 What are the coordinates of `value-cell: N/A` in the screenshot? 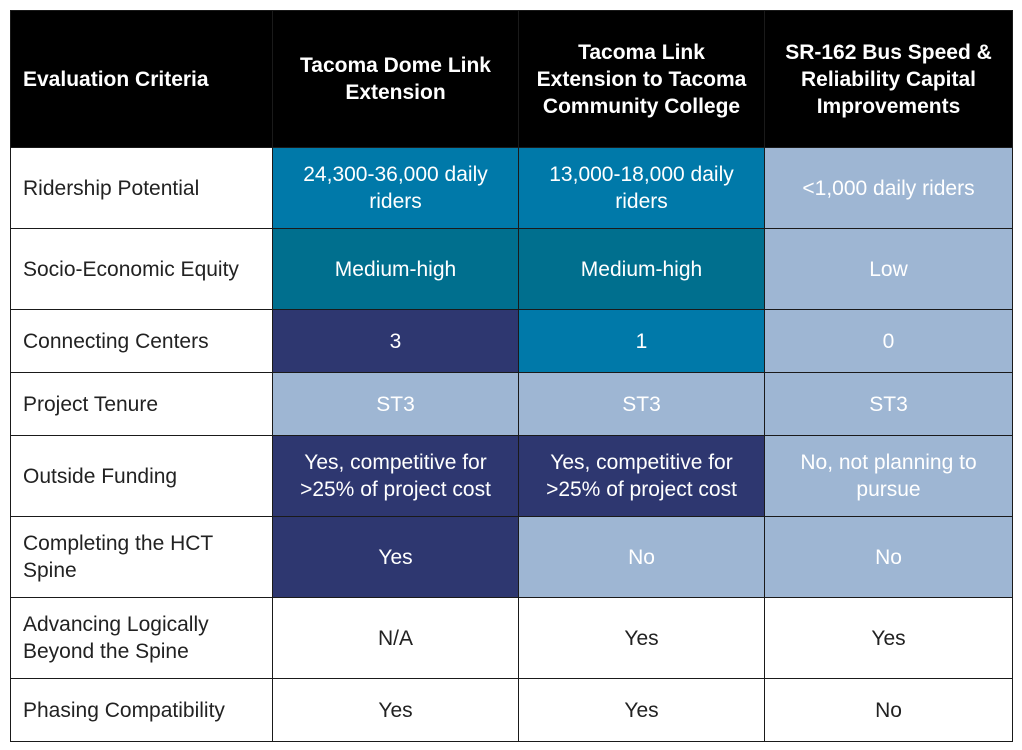 It's located at (395, 638).